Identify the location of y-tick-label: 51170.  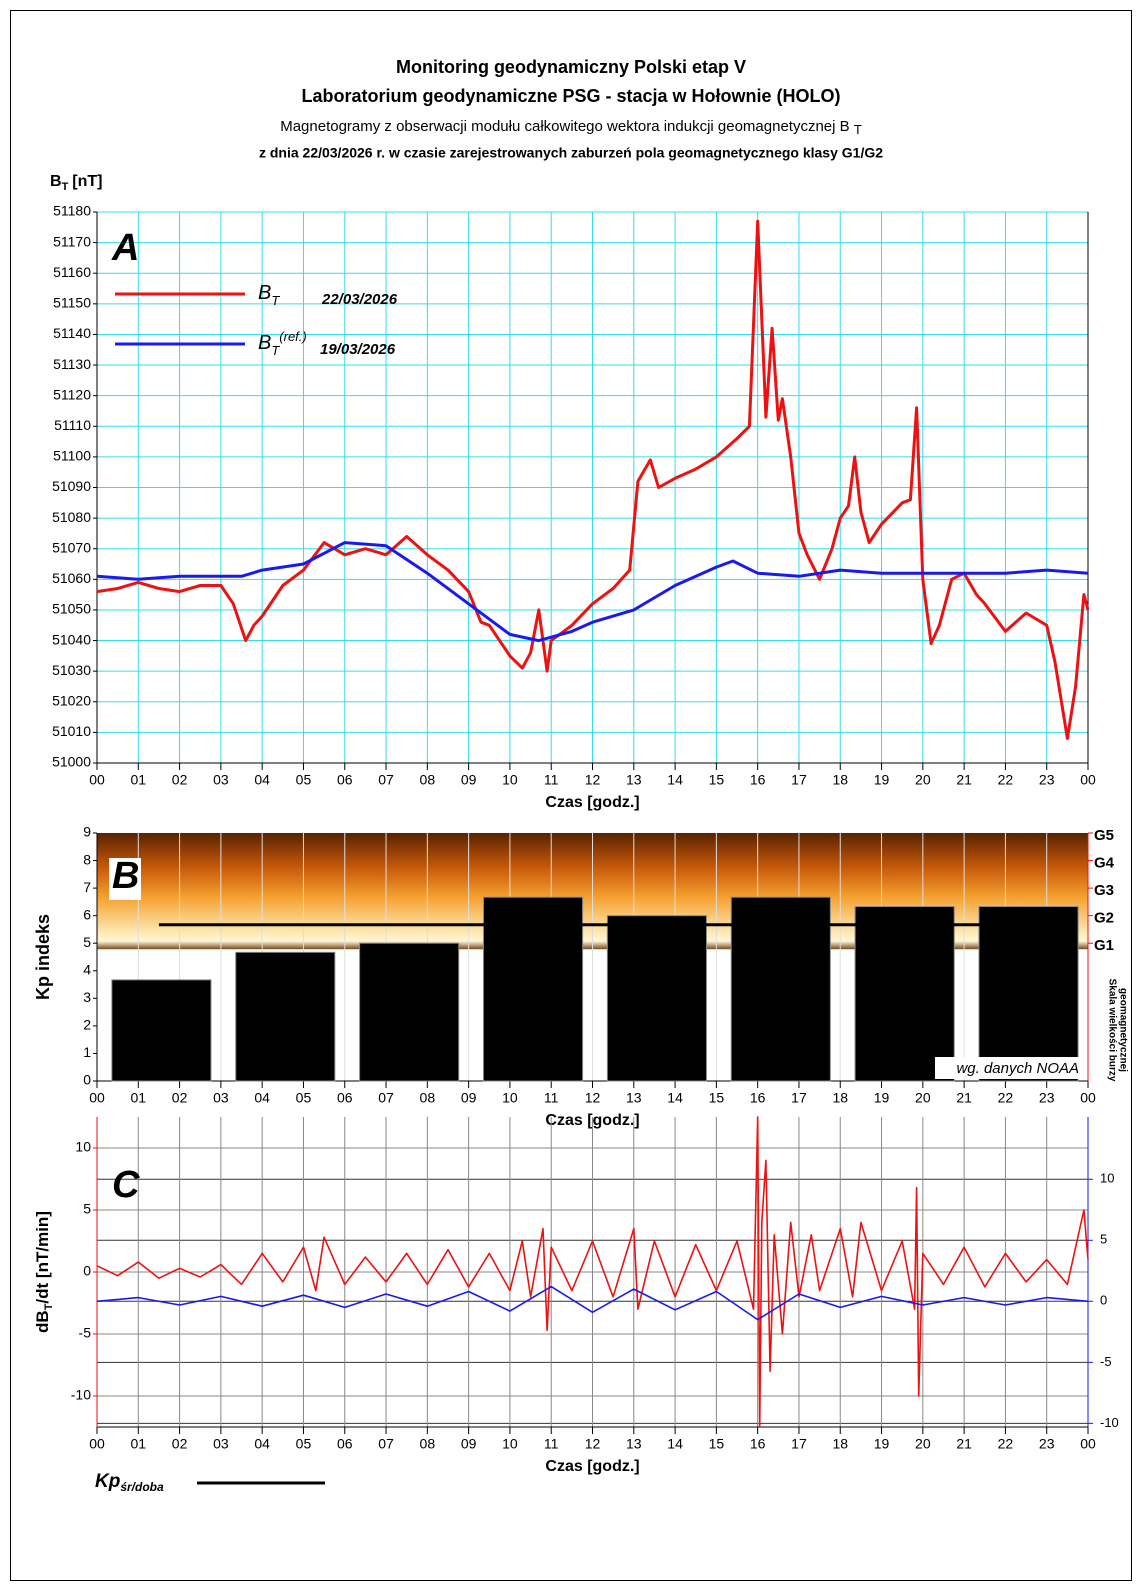
(72, 241).